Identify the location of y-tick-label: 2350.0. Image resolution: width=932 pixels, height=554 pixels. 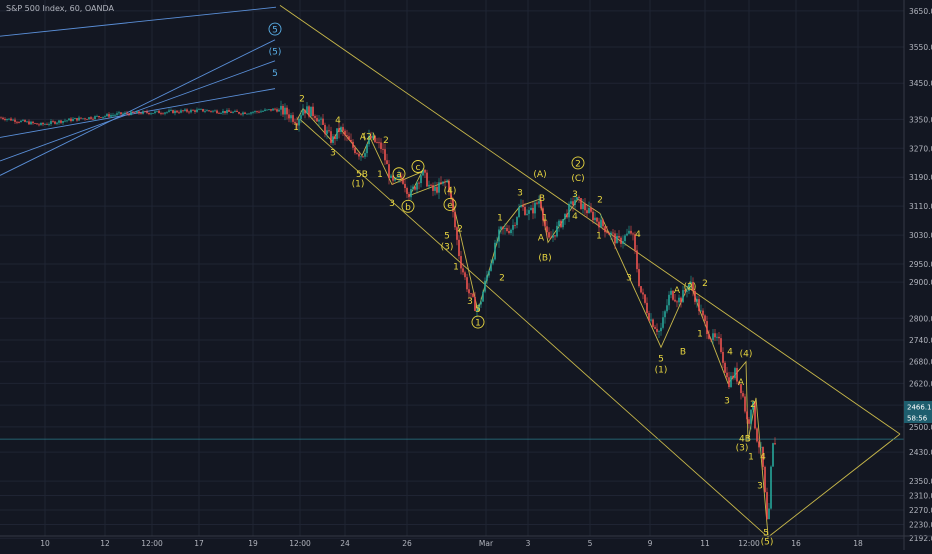
(920, 481).